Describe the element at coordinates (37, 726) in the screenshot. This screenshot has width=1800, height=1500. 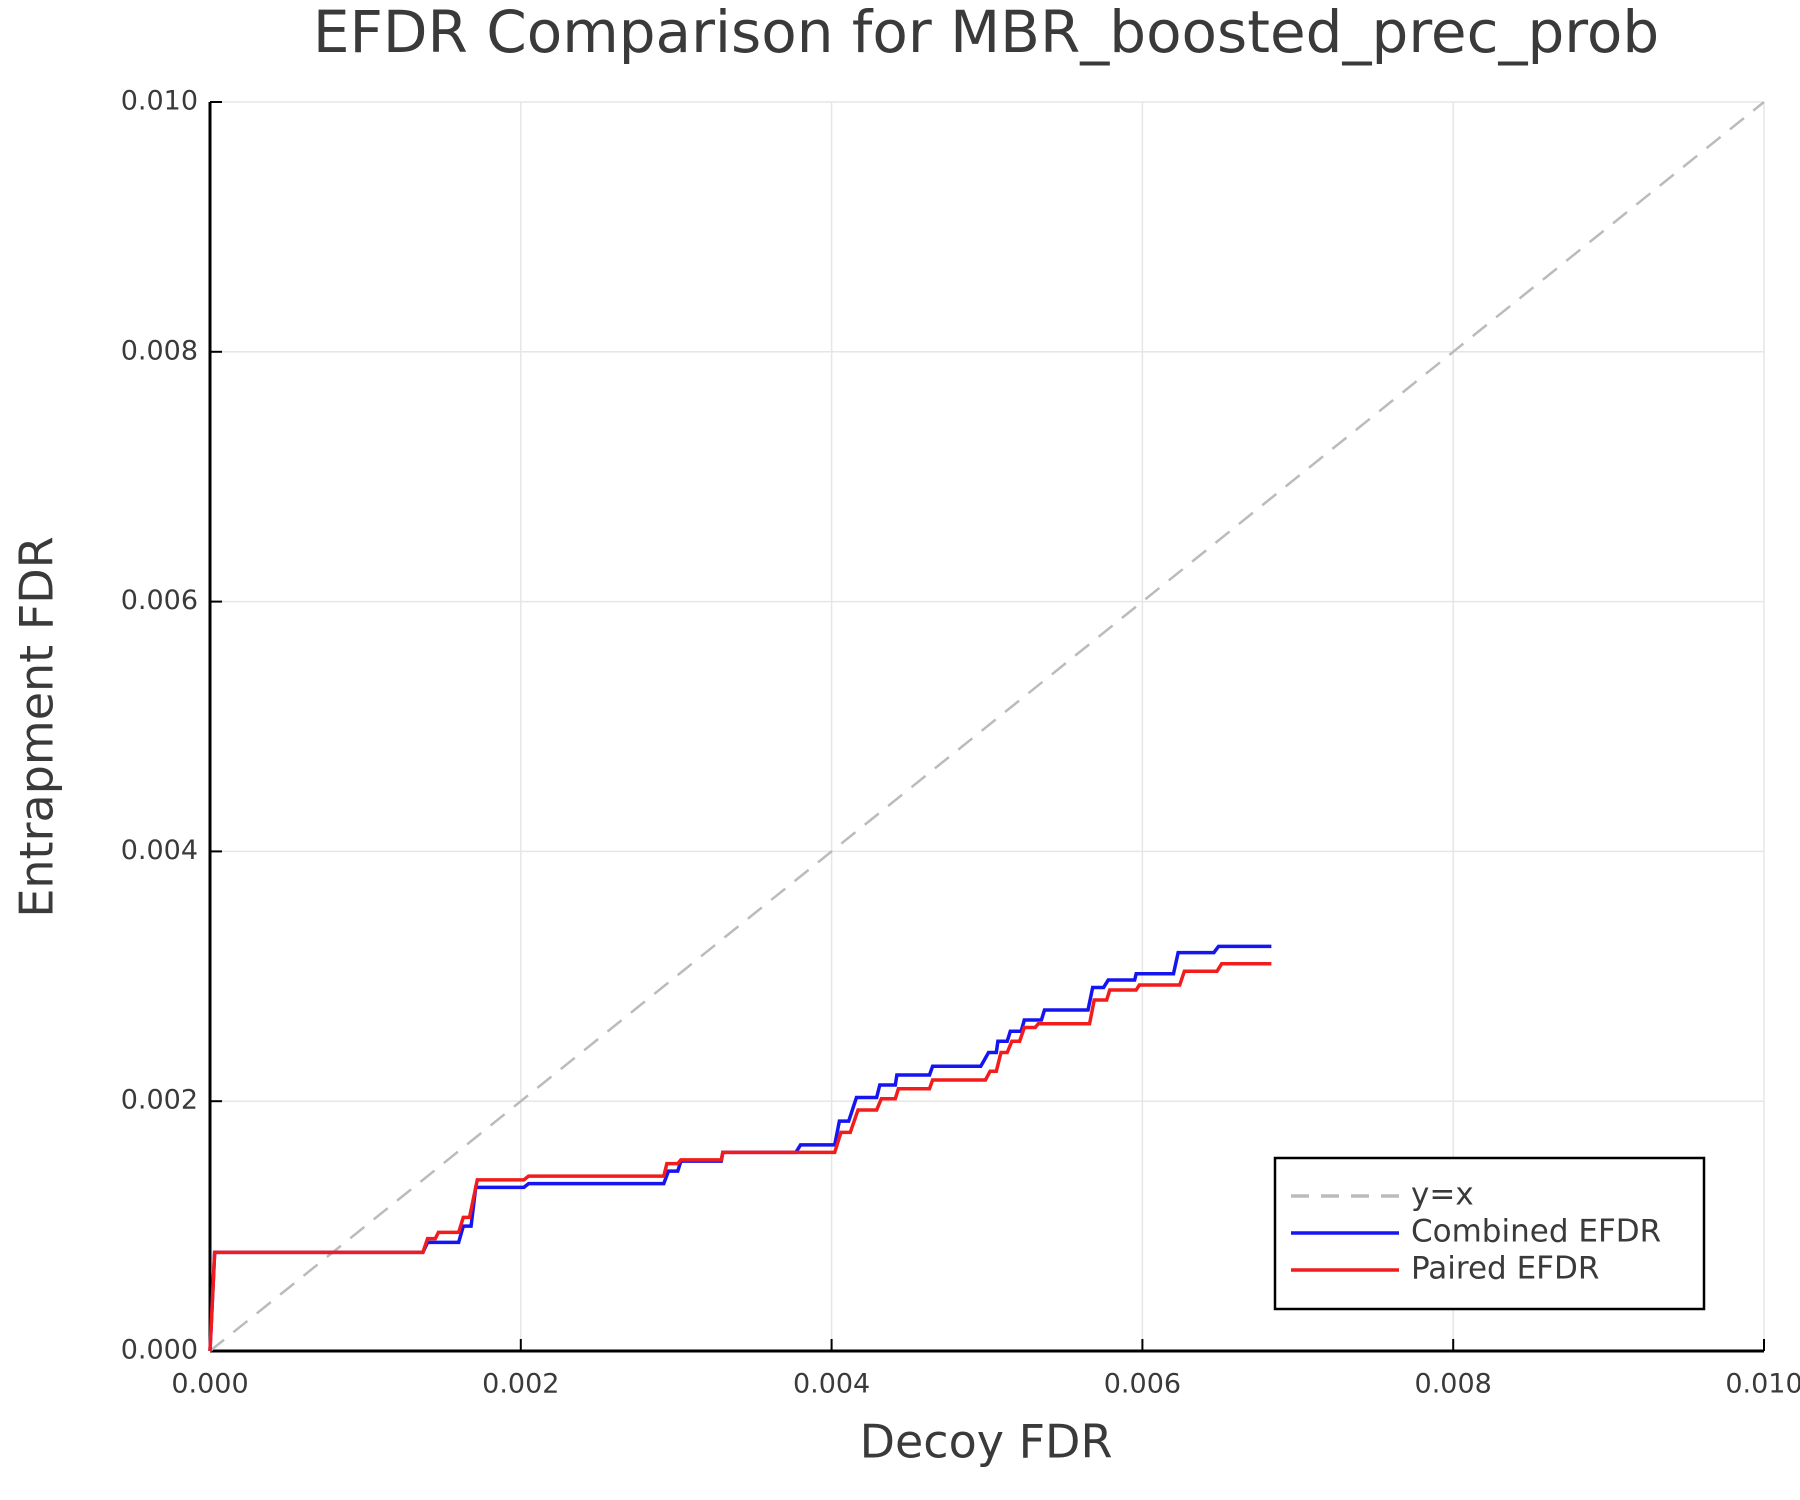
I see `y-axis-label: Entrapment FDR` at that location.